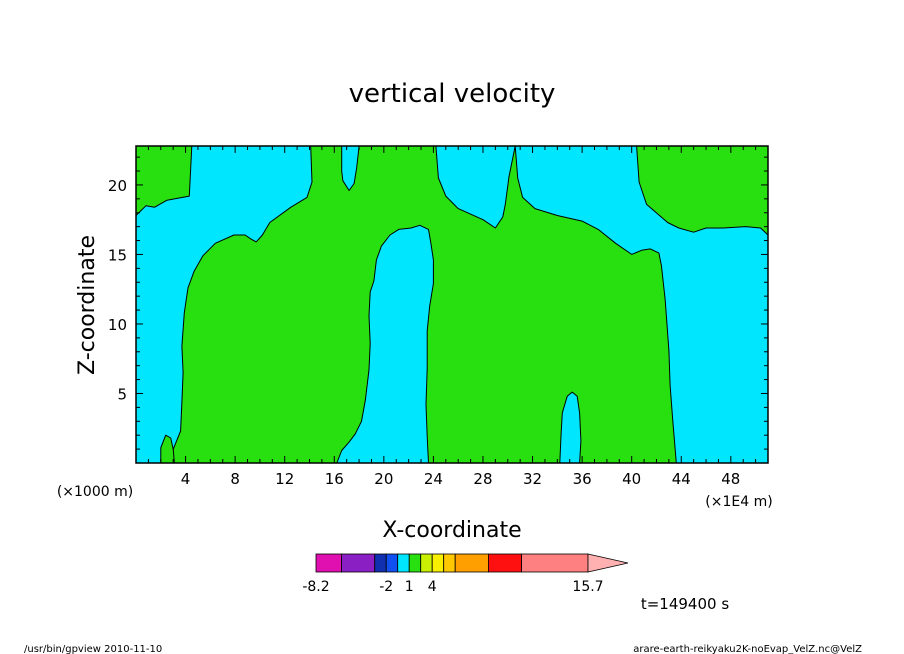  Describe the element at coordinates (452, 94) in the screenshot. I see `chart-title: vertical velocity` at that location.